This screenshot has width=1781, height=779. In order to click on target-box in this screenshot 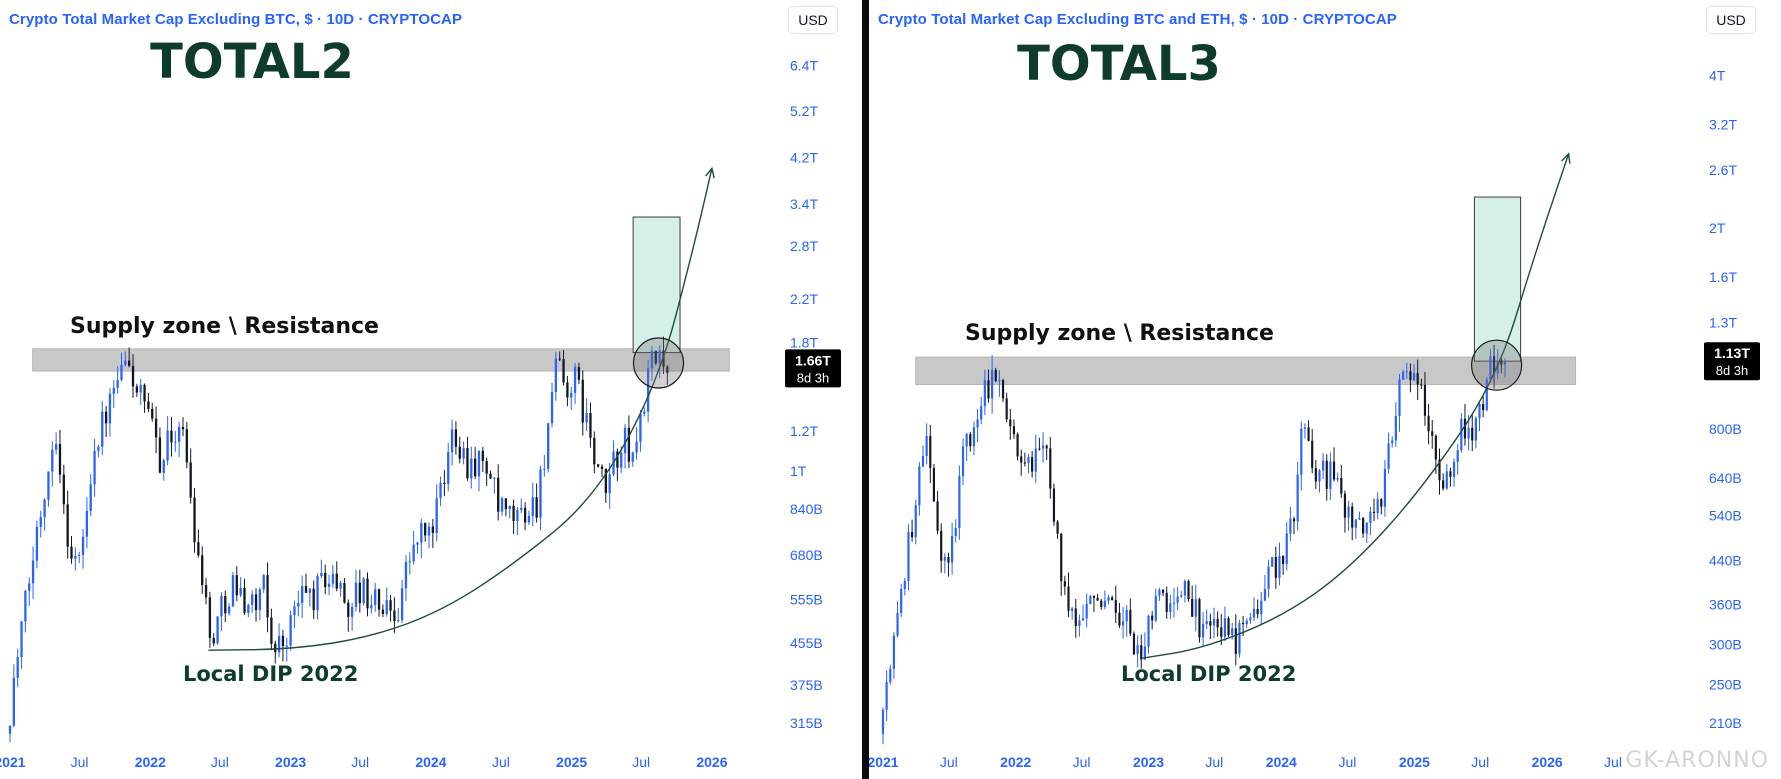, I will do `click(656, 285)`.